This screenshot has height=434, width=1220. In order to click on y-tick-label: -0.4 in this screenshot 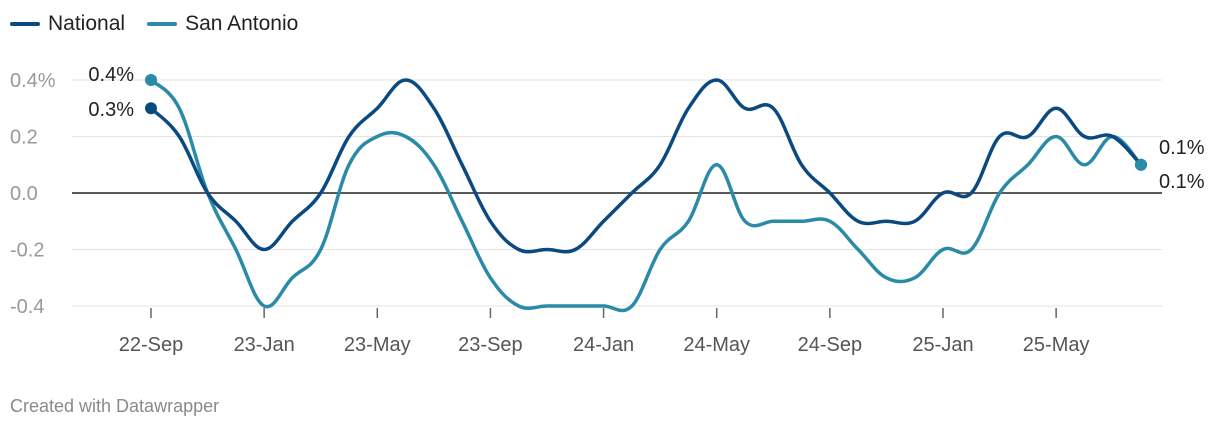, I will do `click(27, 307)`.